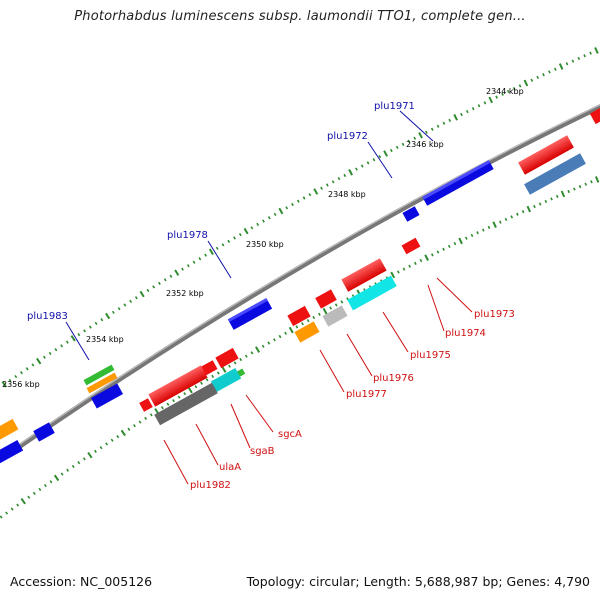 The width and height of the screenshot is (600, 600). Describe the element at coordinates (307, 332) in the screenshot. I see `gene-plu1977-feature` at that location.